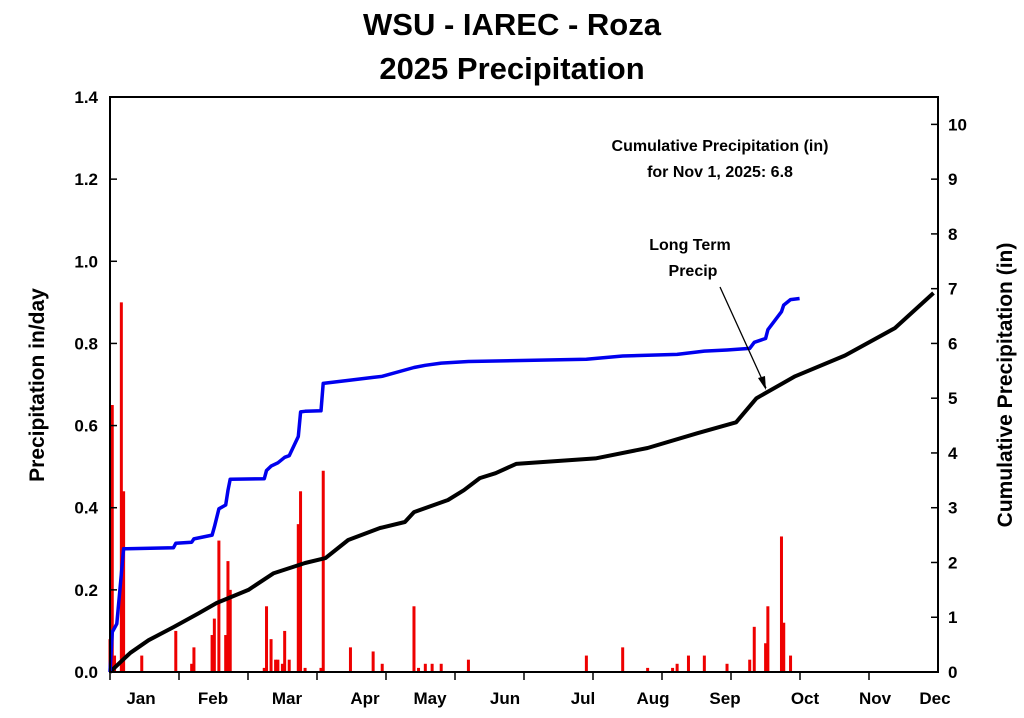  What do you see at coordinates (86, 343) in the screenshot?
I see `y-tick-label: 0.8` at bounding box center [86, 343].